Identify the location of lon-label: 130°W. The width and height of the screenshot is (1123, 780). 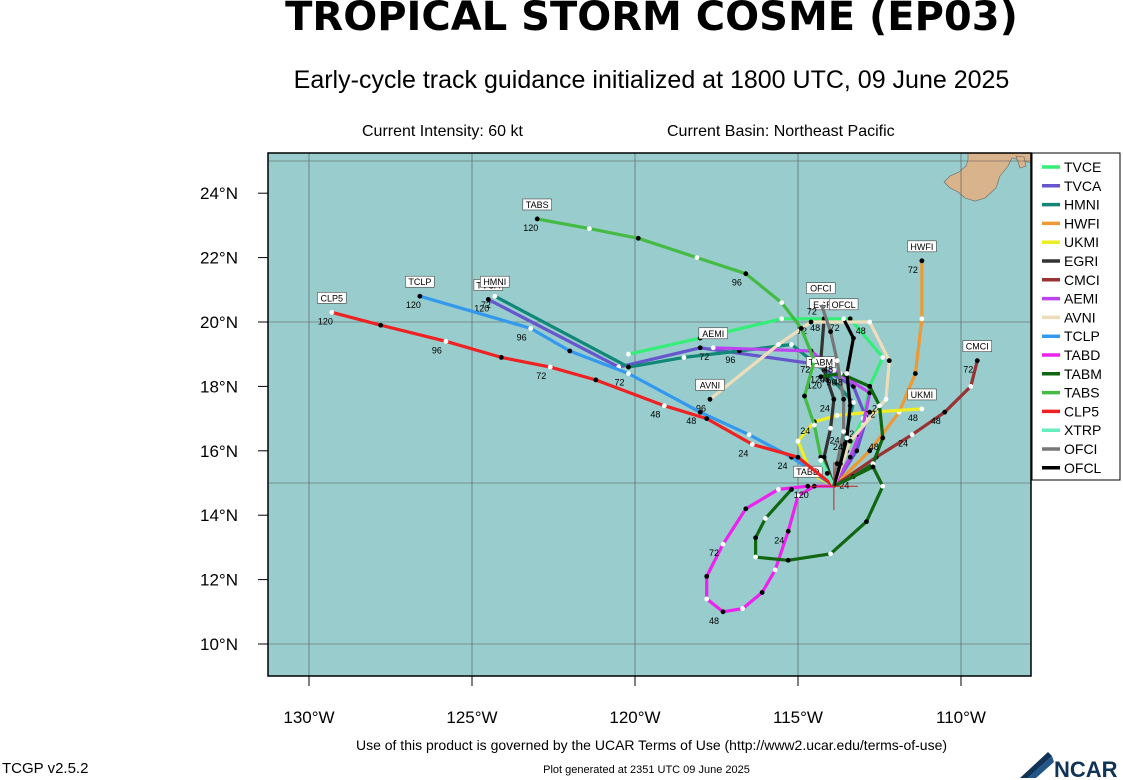
(308, 717).